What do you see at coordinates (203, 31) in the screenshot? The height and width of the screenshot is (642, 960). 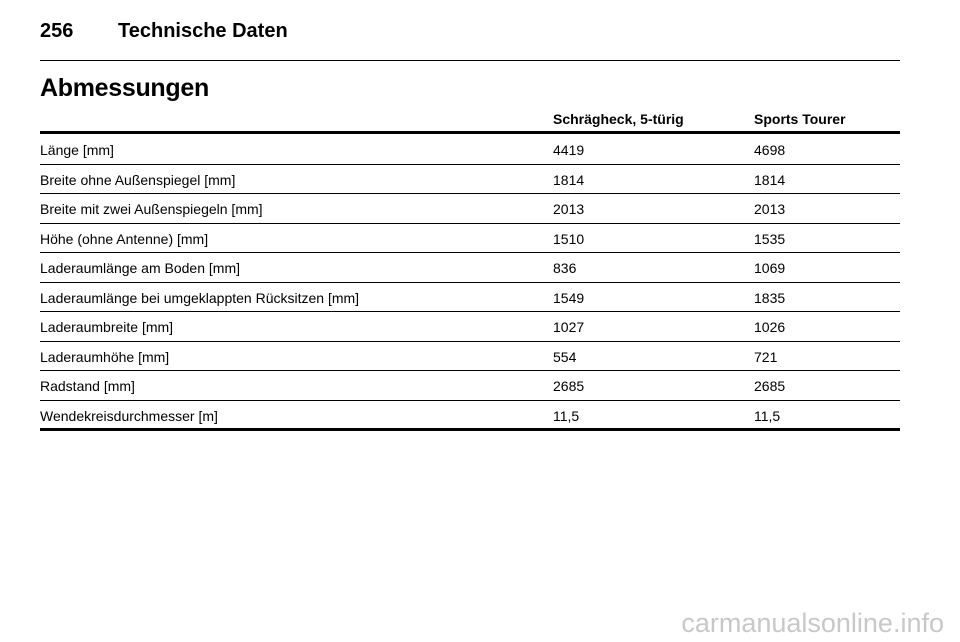 I see `header-title: Technische Daten` at bounding box center [203, 31].